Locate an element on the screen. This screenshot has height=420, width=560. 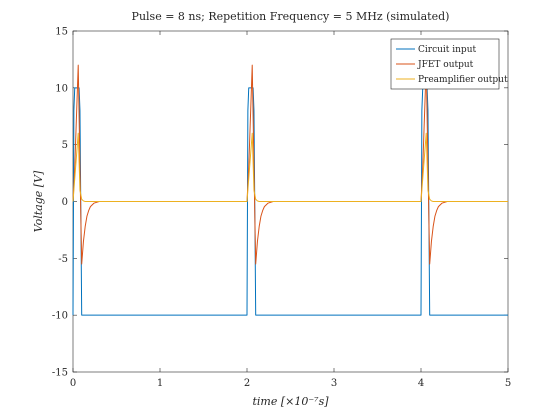
y-tick-label: 5 is located at coordinates (65, 145).